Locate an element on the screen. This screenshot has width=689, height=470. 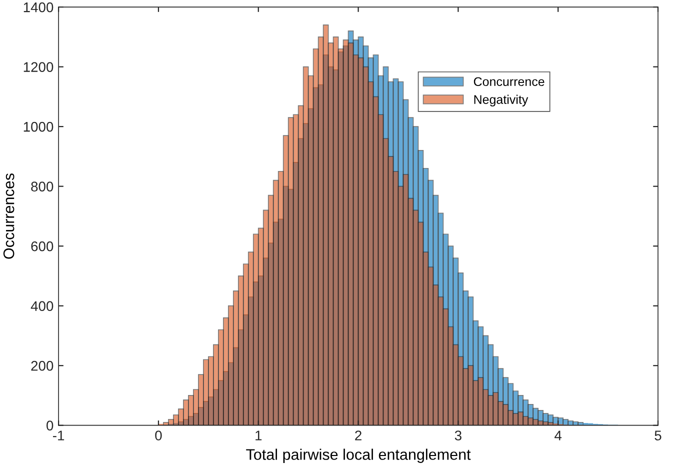
y-tick-label: 200 is located at coordinates (42, 365).